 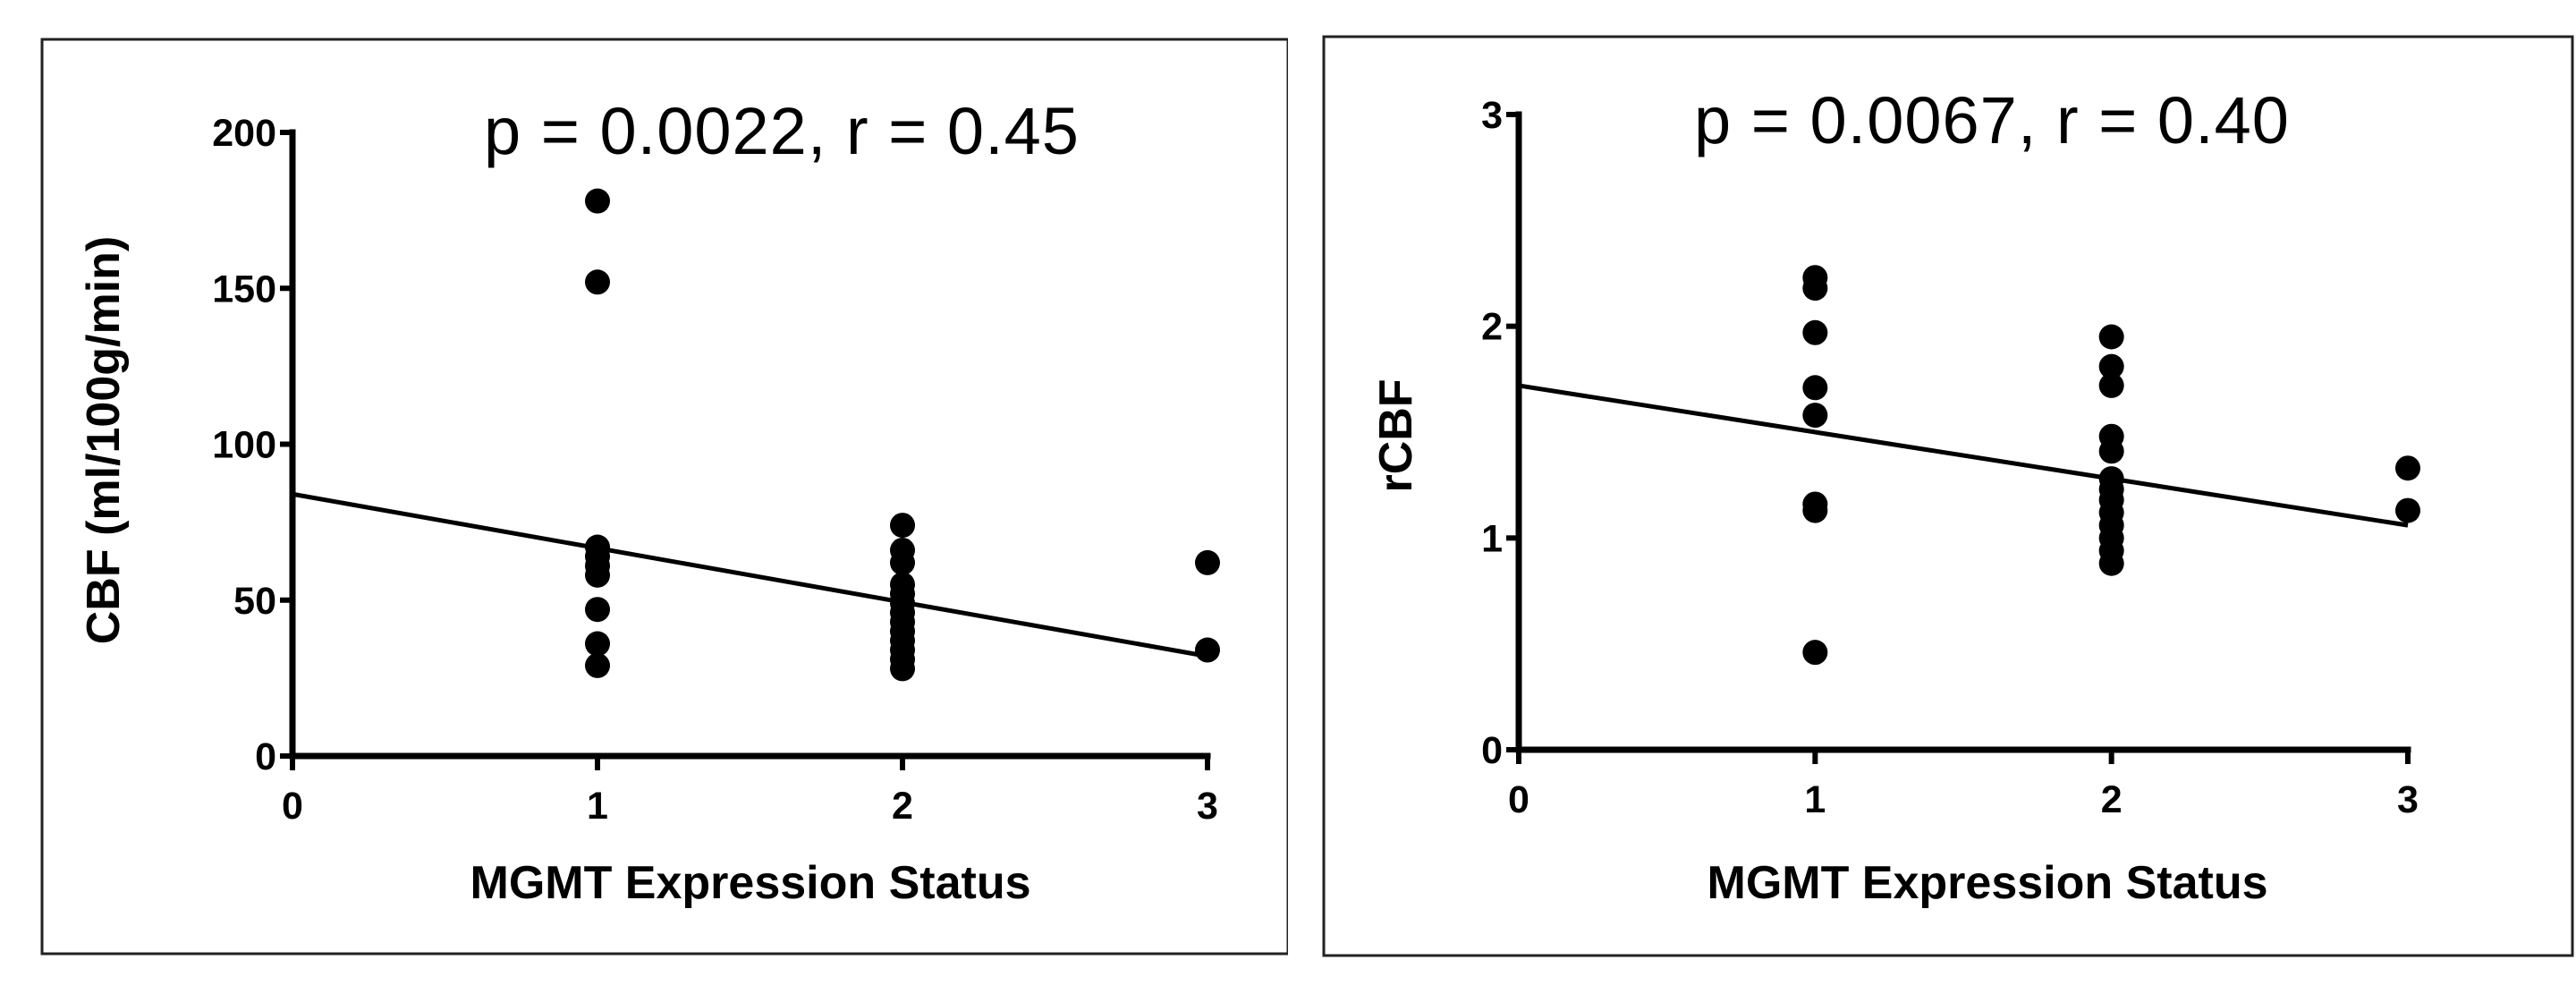 I want to click on y-tick-label: 3, so click(x=1492, y=115).